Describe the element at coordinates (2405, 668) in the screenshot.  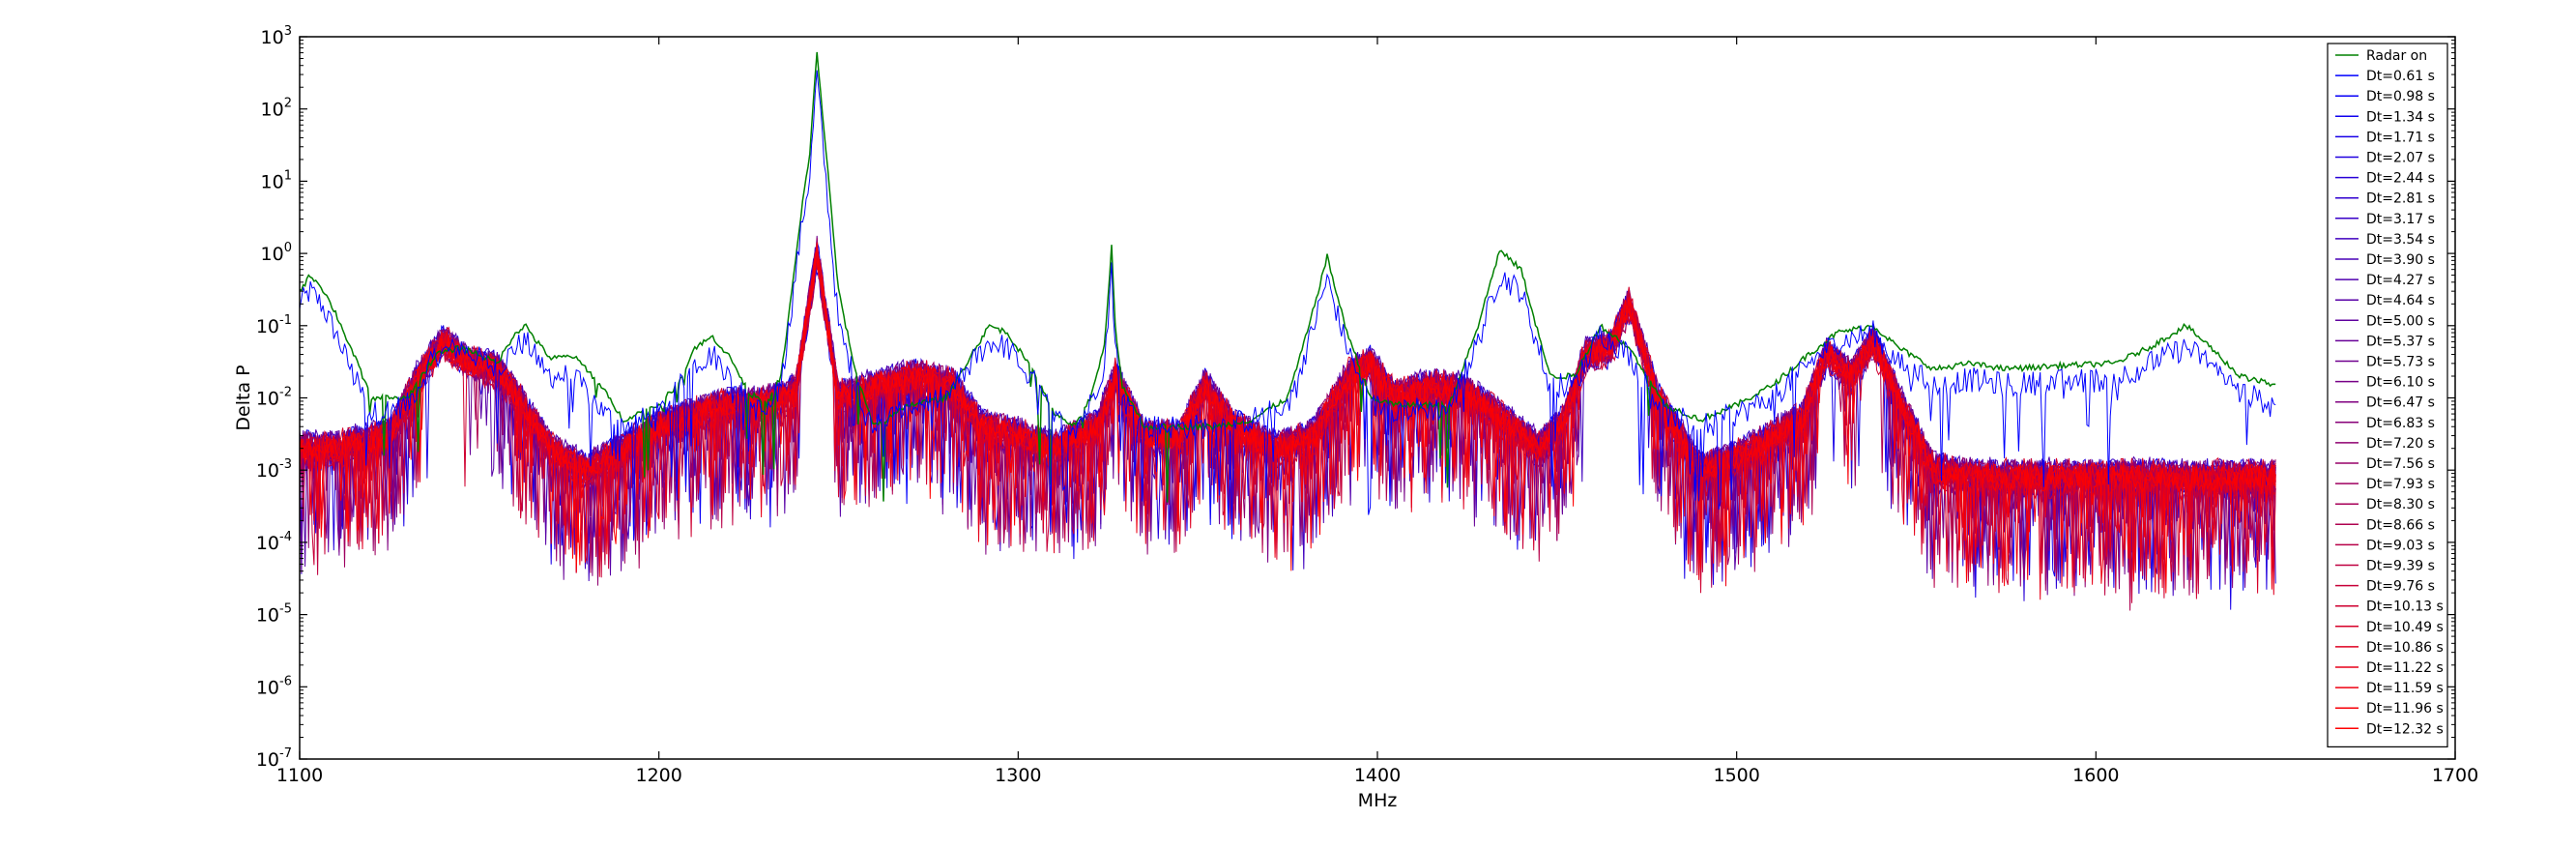
I see `legend-label: Dt=11.22 s` at that location.